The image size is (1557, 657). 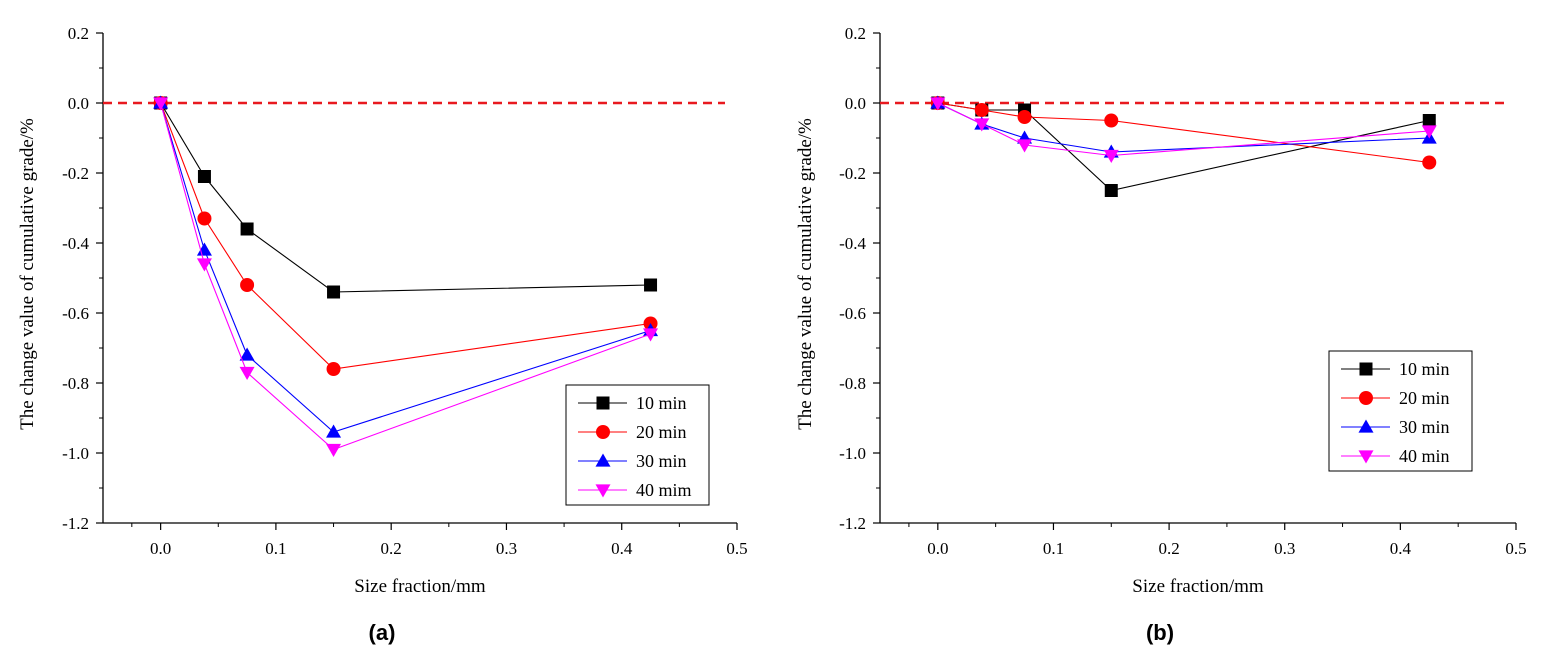 What do you see at coordinates (664, 490) in the screenshot?
I see `legend-label: 40 mim` at bounding box center [664, 490].